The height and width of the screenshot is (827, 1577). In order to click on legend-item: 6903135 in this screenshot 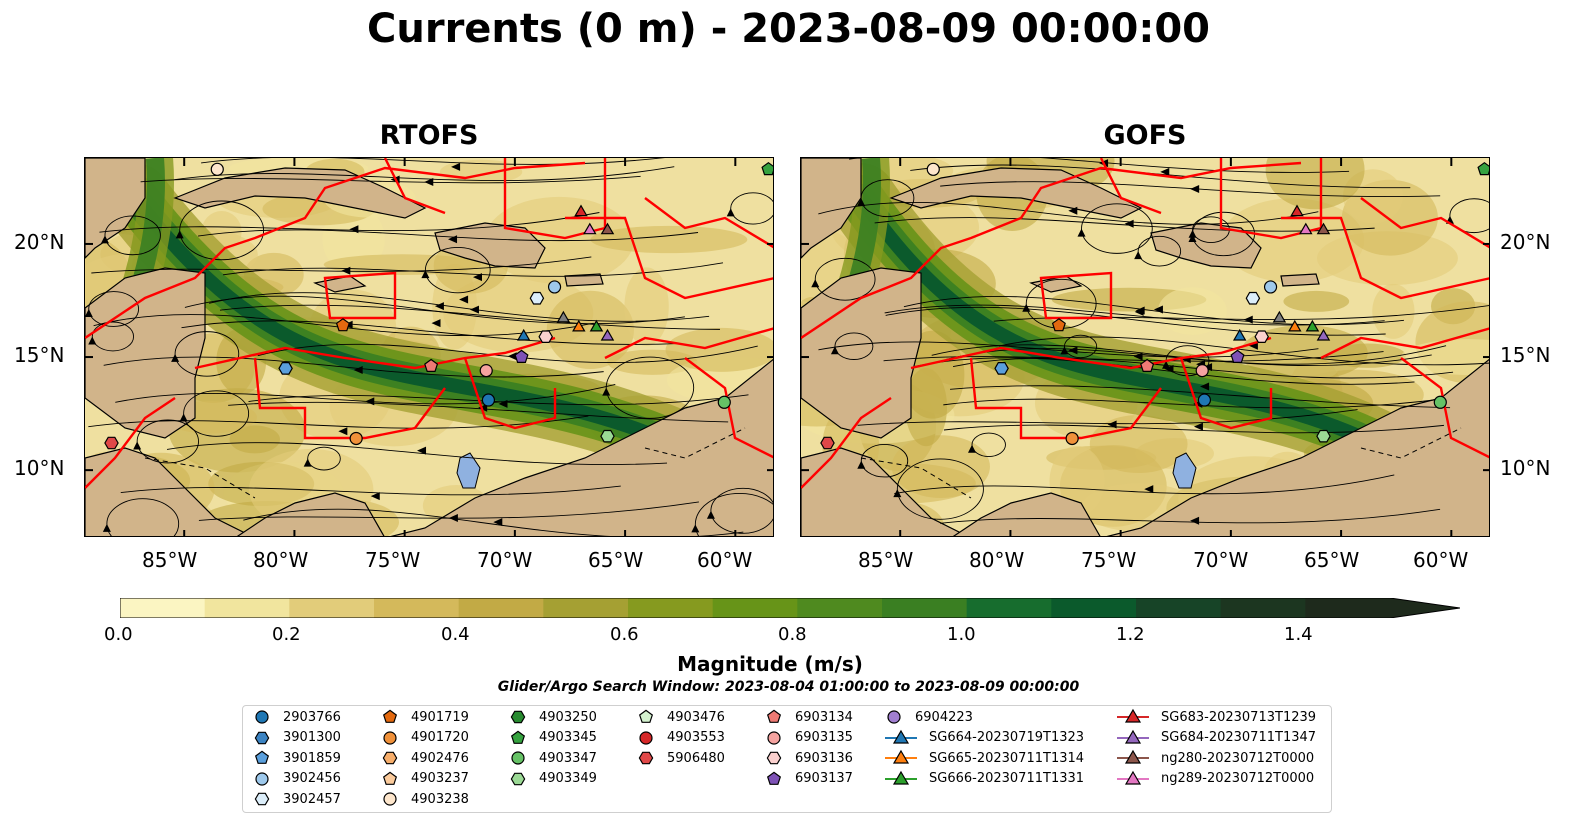, I will do `click(808, 738)`.